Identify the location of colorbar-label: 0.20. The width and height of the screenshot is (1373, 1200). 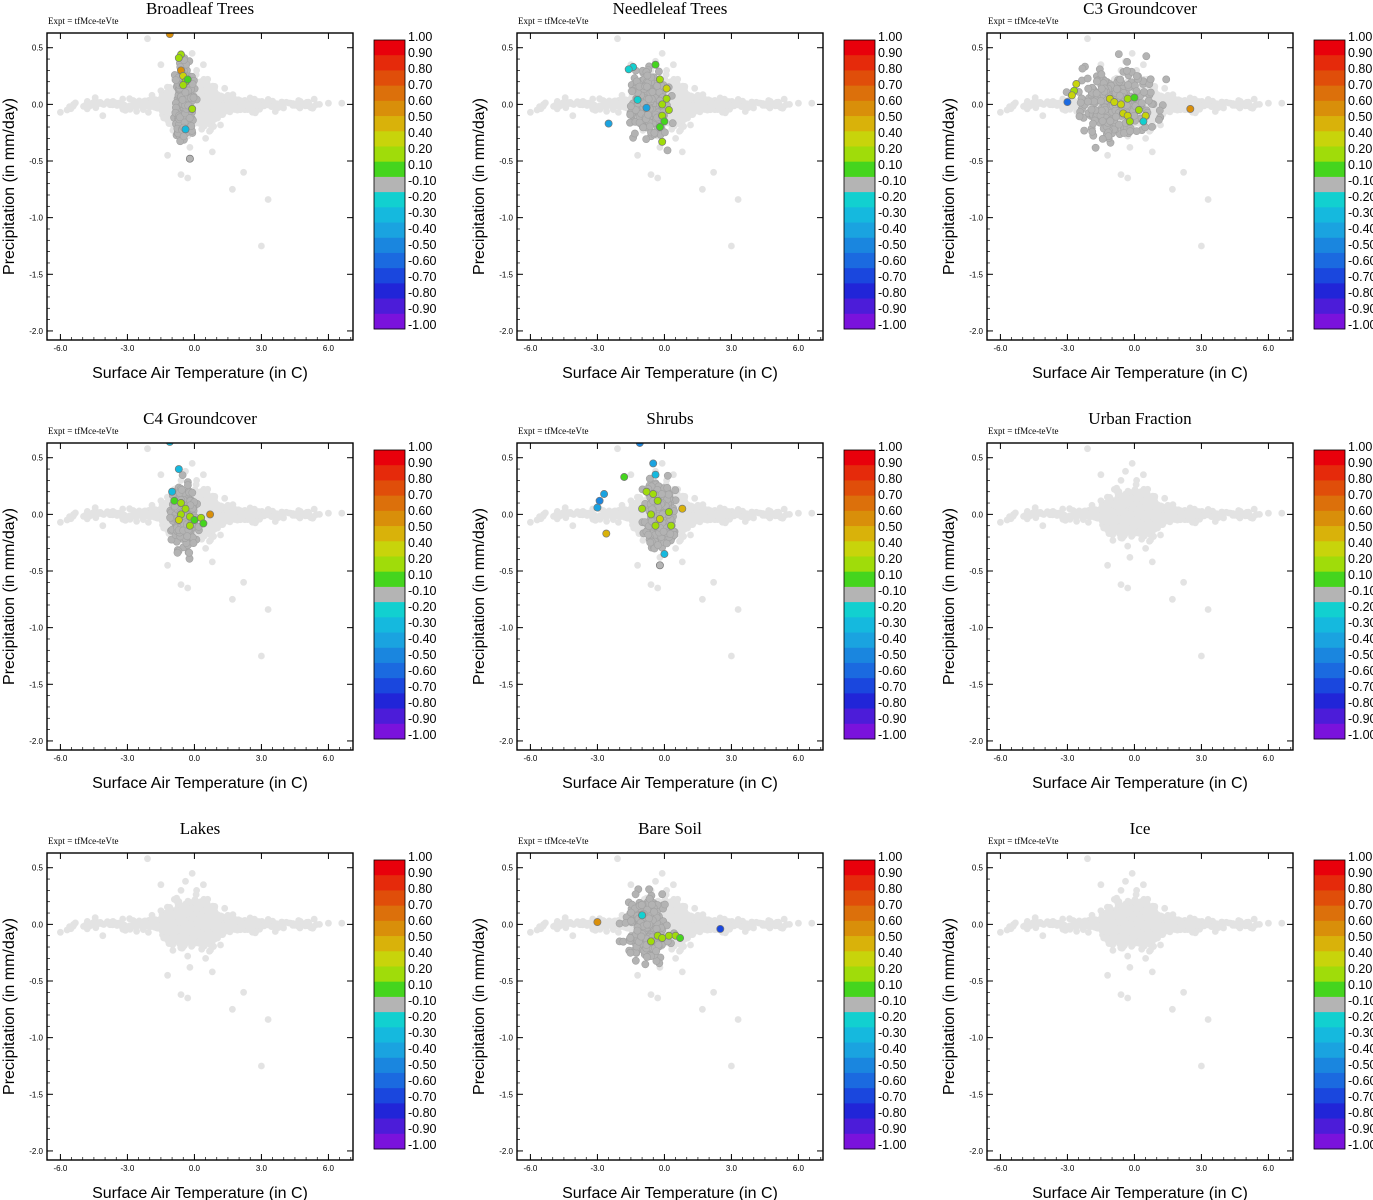
(890, 149).